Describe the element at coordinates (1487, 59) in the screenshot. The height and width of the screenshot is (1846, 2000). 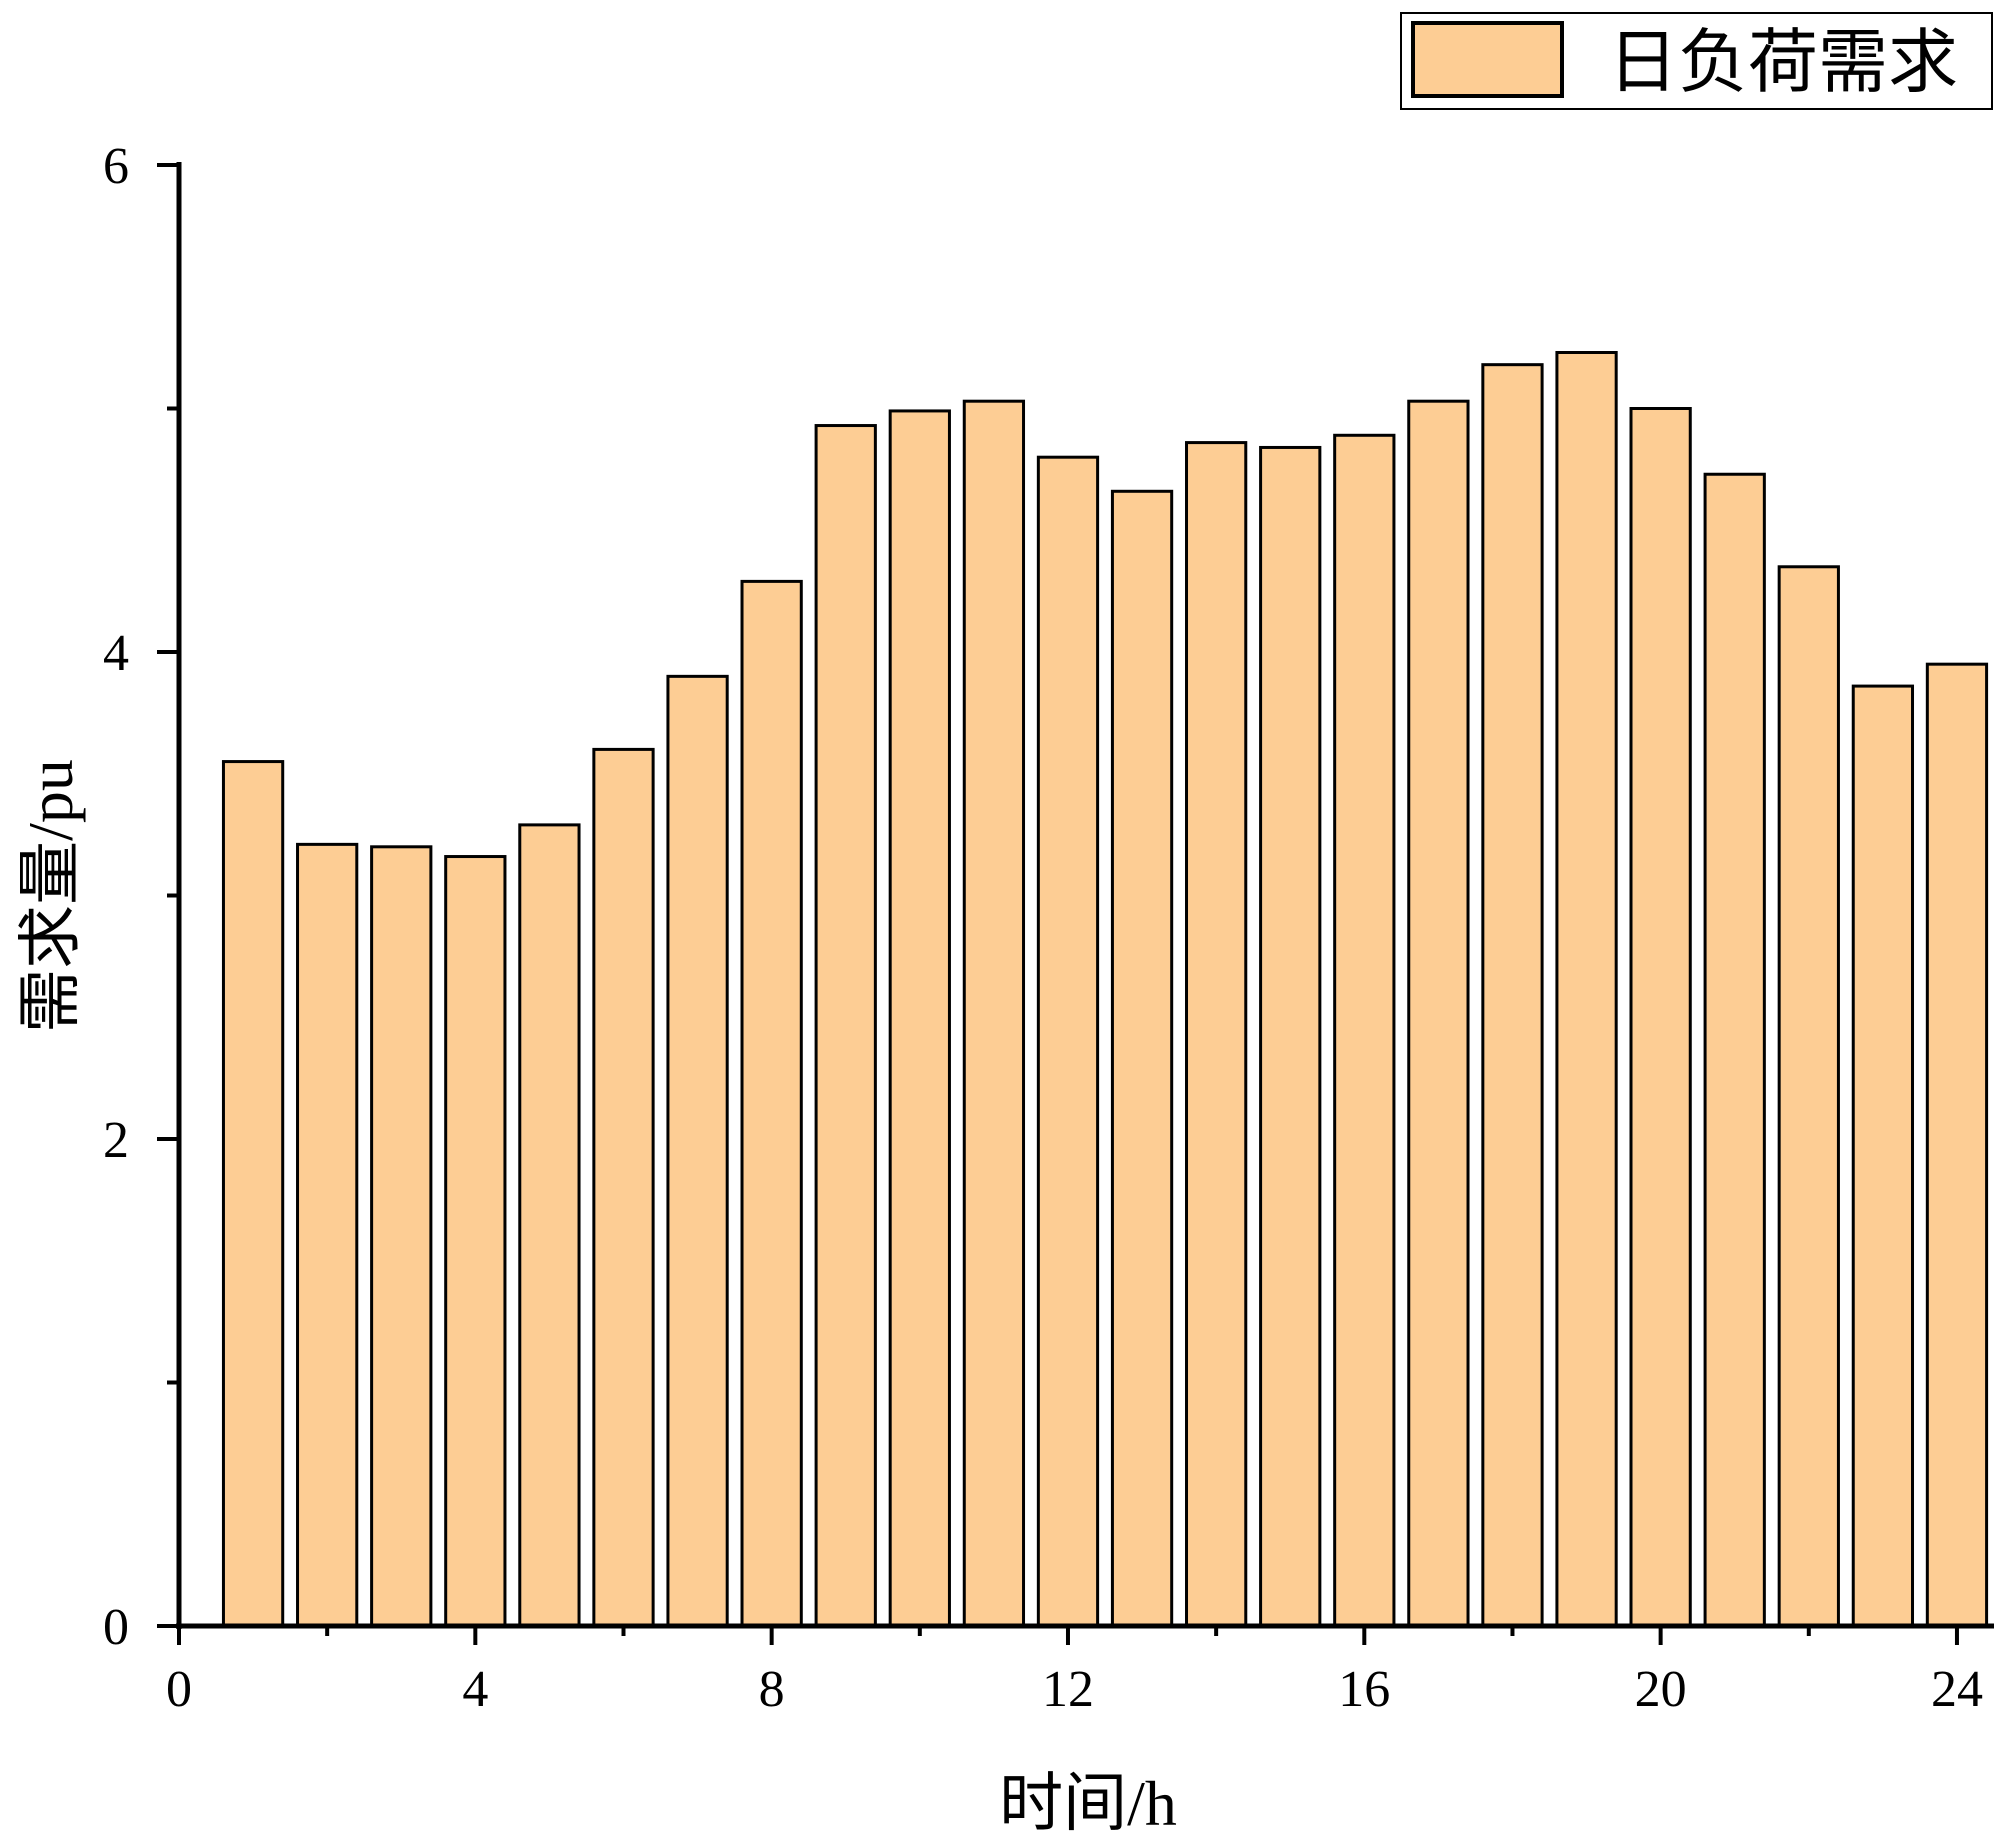
I see `legend-swatch` at that location.